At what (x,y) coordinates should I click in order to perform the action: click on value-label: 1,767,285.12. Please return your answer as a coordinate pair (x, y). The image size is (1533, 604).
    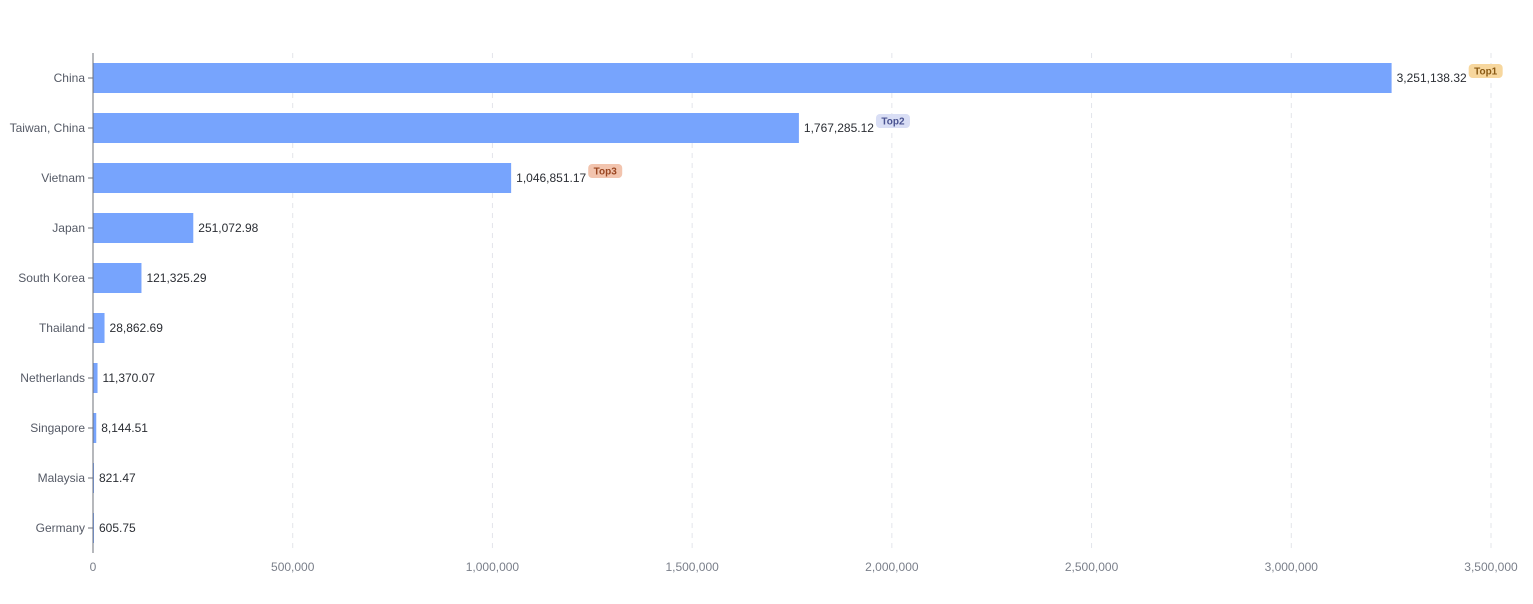
    Looking at the image, I should click on (839, 128).